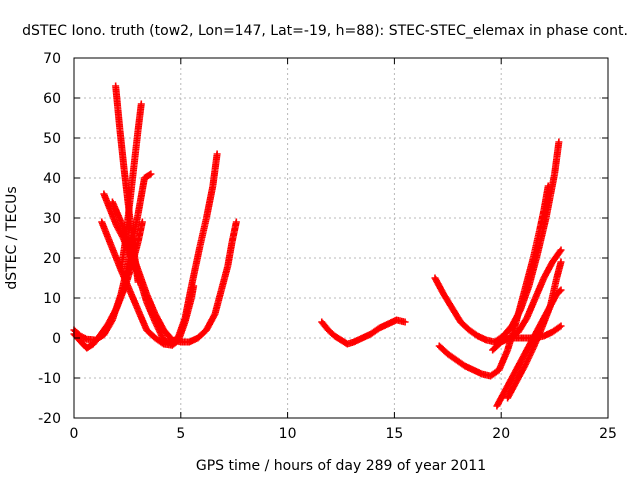  Describe the element at coordinates (52, 99) in the screenshot. I see `y-tick-label: 60` at that location.